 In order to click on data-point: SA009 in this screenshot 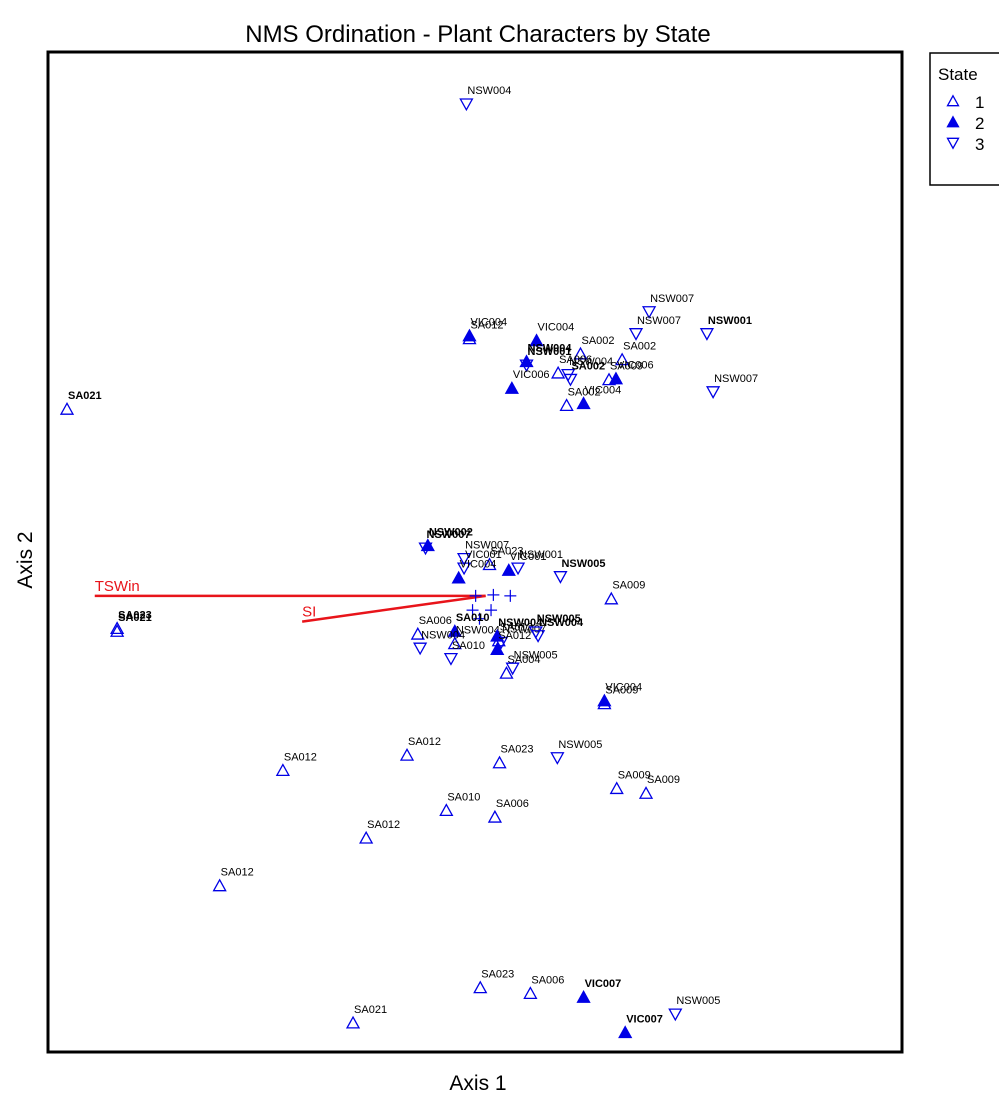, I will do `click(630, 782)`.